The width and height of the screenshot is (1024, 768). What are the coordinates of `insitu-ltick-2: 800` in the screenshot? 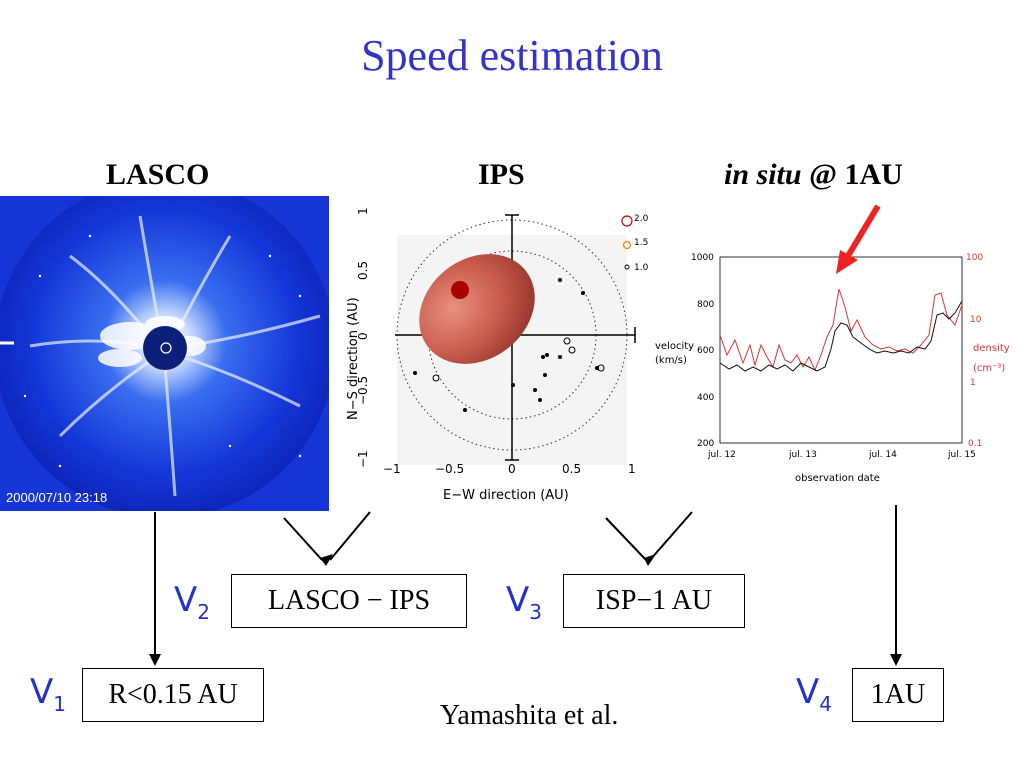 It's located at (705, 305).